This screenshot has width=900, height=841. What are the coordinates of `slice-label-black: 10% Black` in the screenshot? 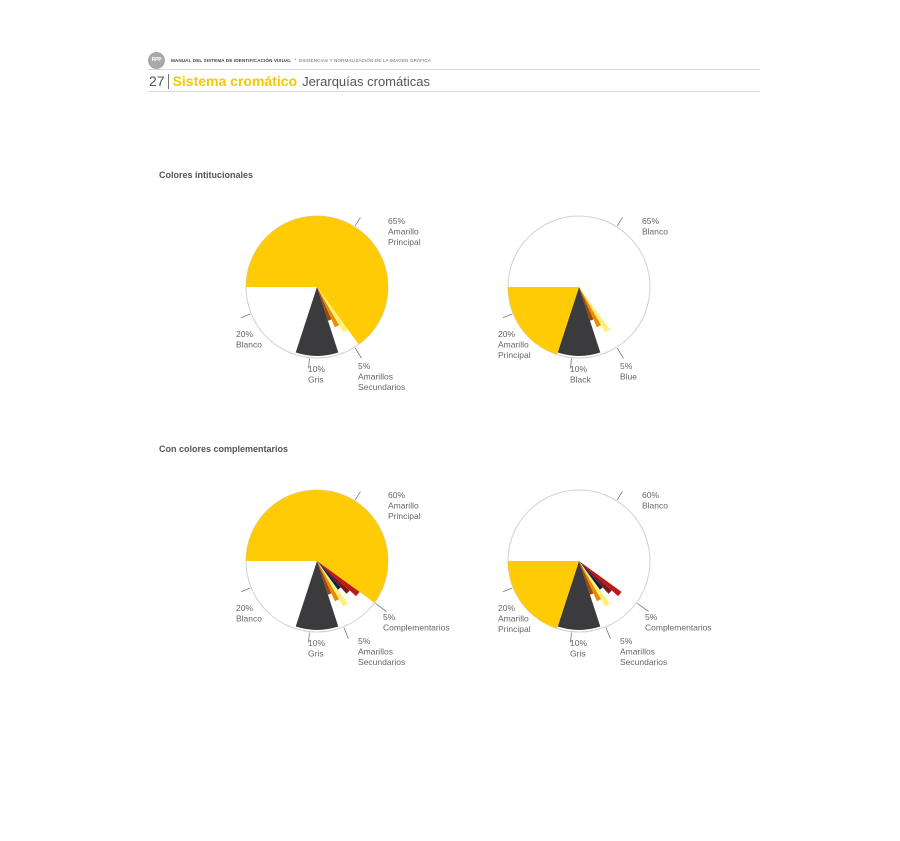 It's located at (581, 374).